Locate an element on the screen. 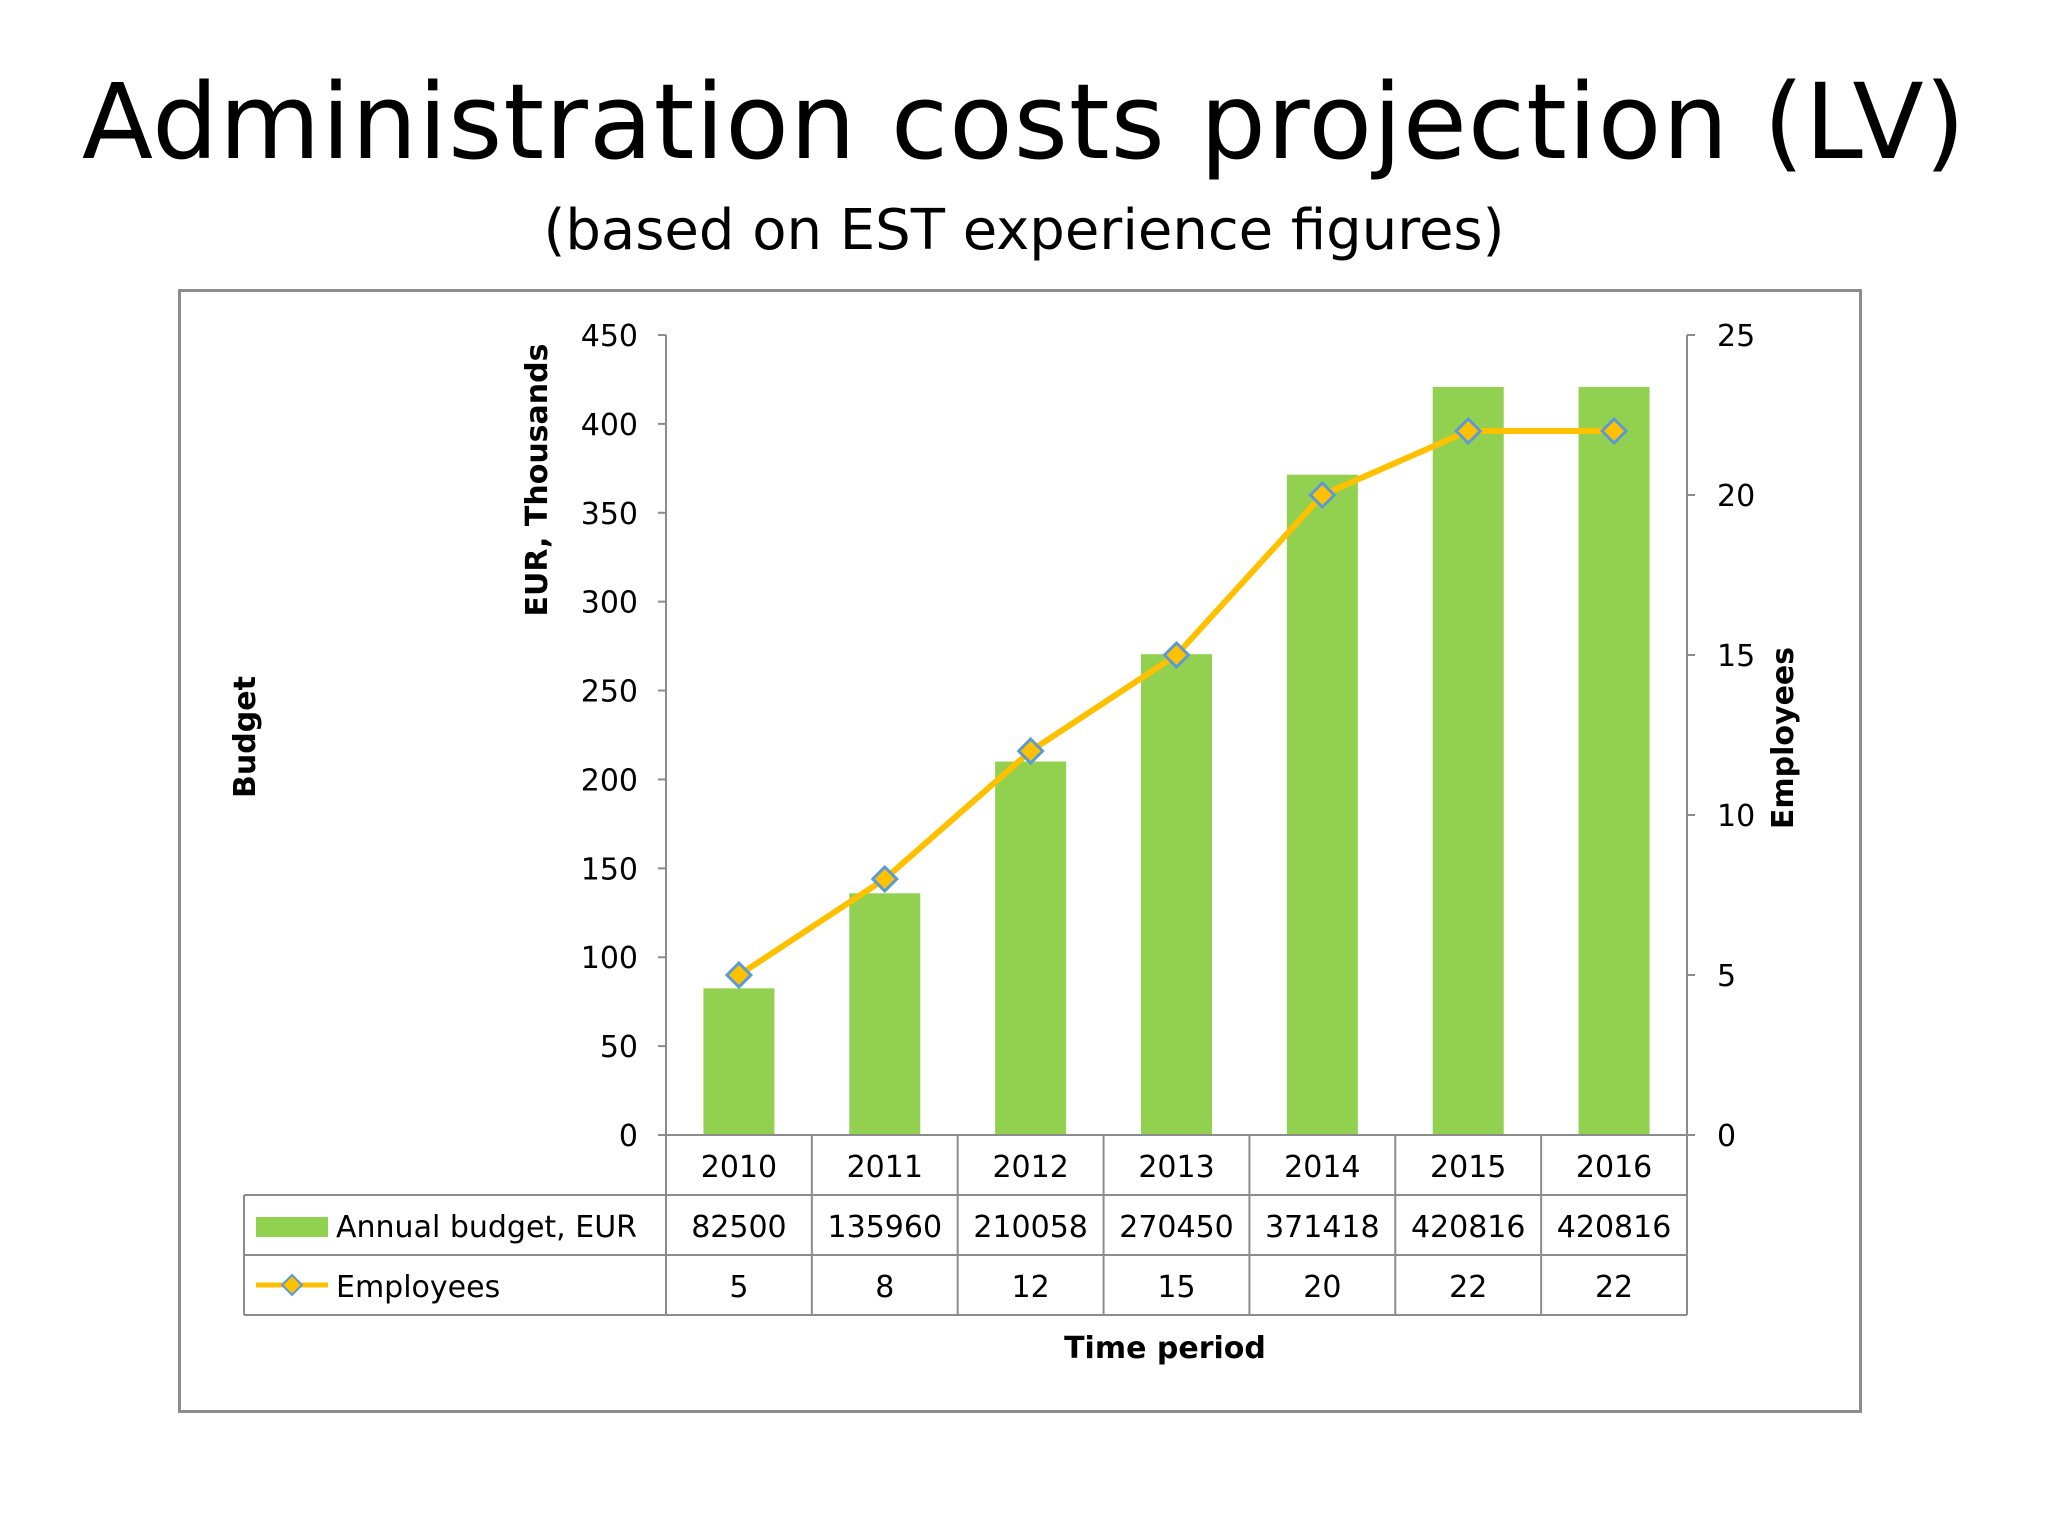 Image resolution: width=2048 pixels, height=1536 pixels. bar-2016 is located at coordinates (1614, 760).